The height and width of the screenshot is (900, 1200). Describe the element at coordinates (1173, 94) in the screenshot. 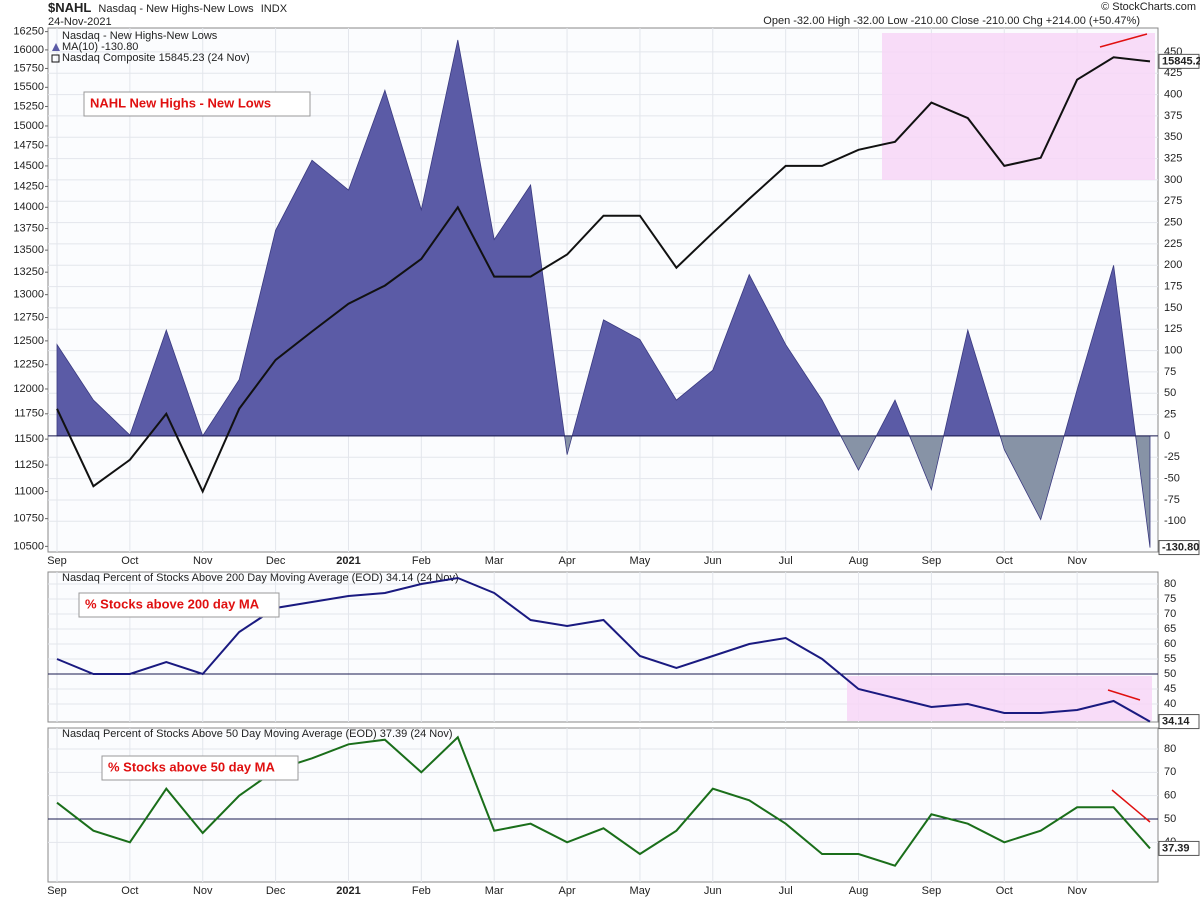

I see `y-tick-label: 400` at that location.